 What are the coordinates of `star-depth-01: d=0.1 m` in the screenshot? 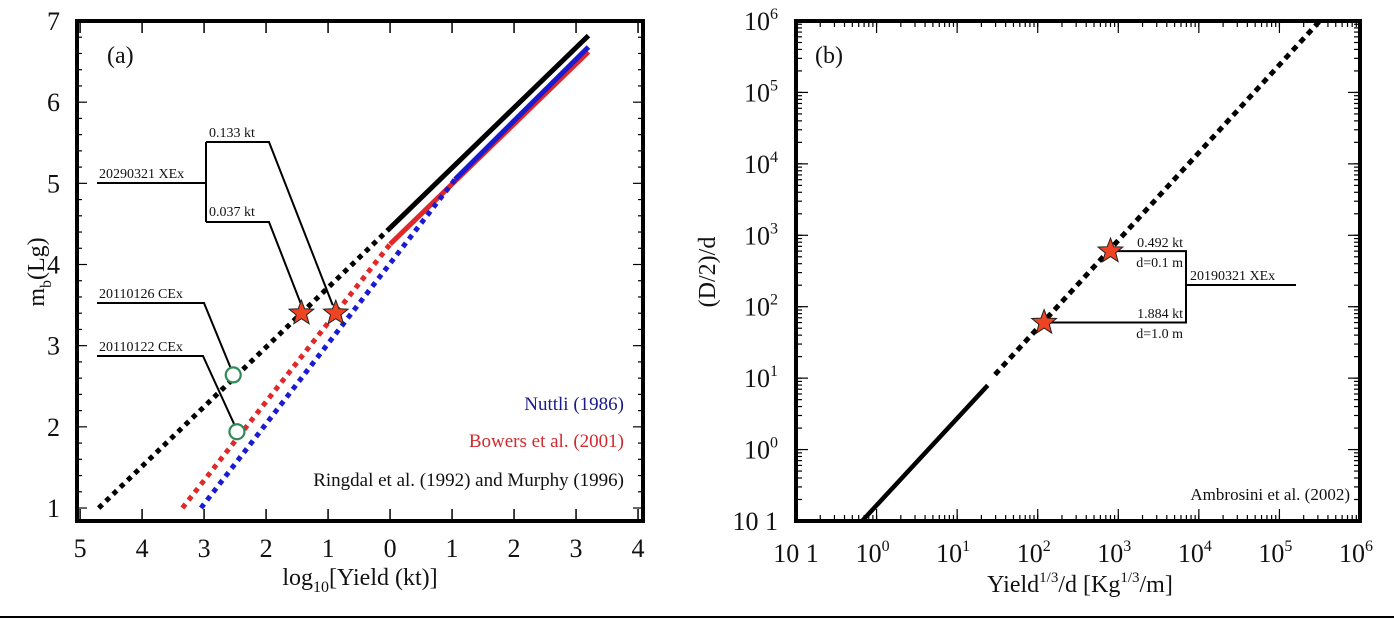 It's located at (1159, 263).